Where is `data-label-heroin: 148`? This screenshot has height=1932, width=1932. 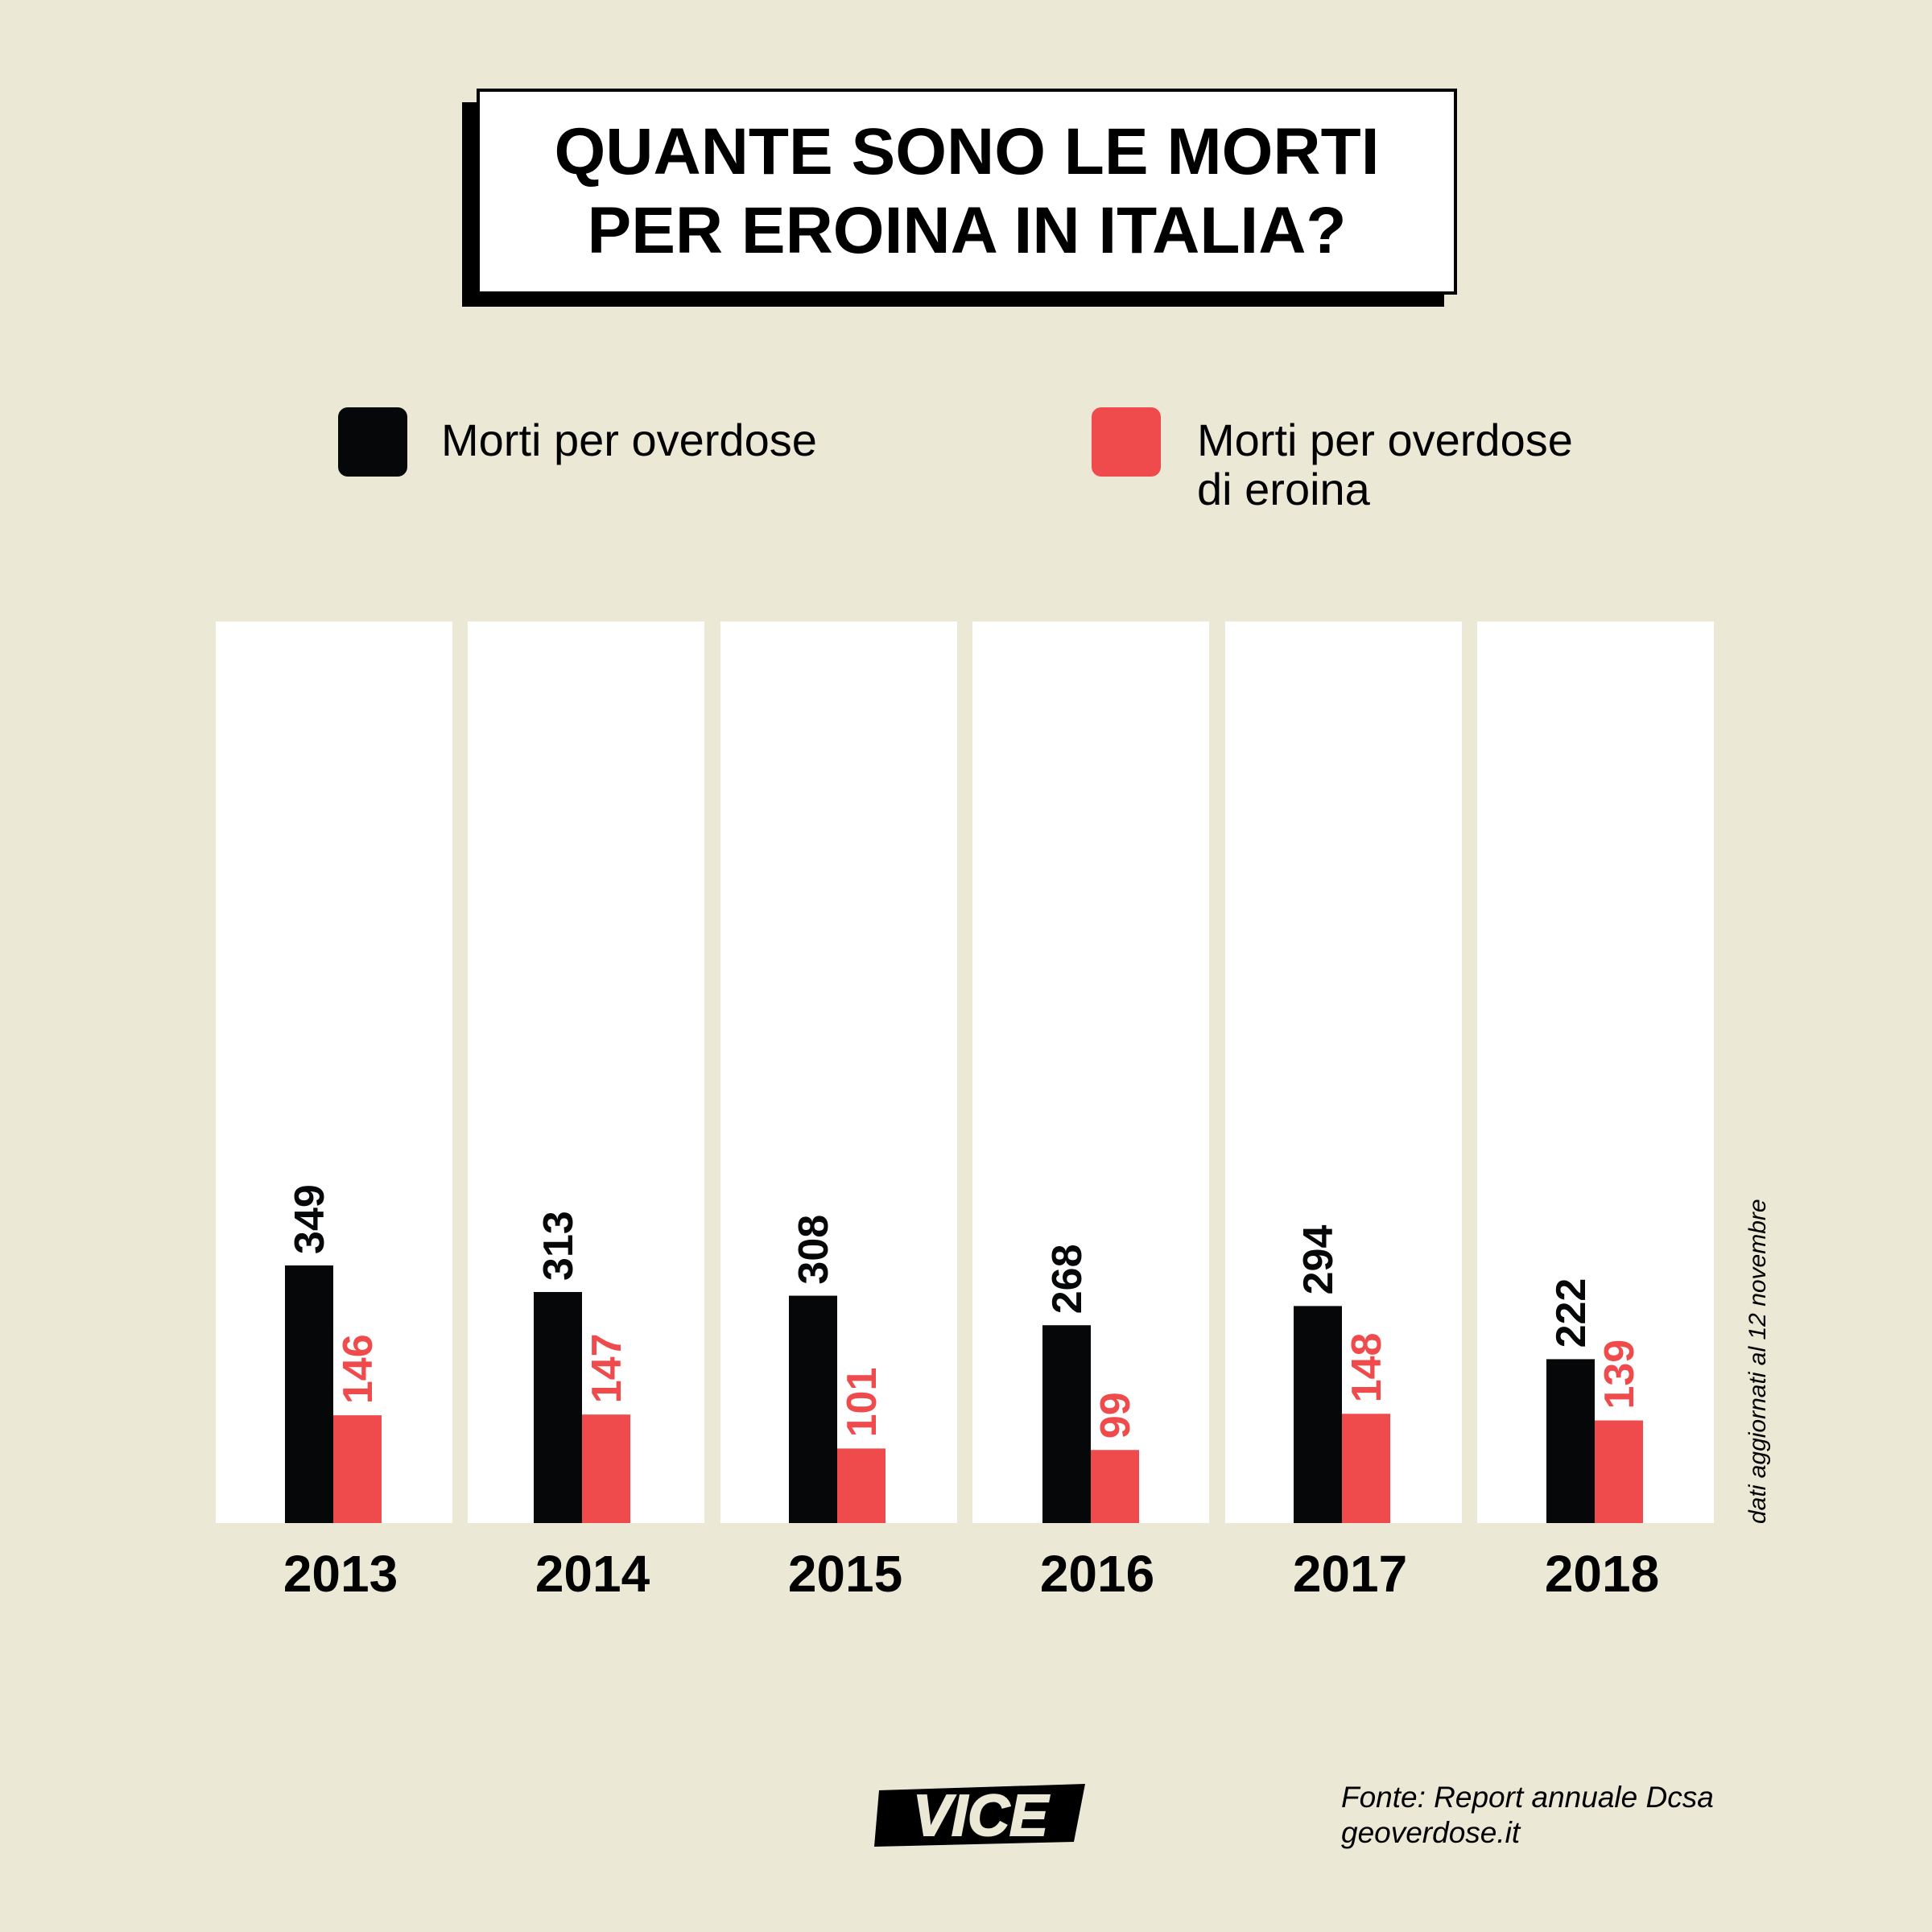 data-label-heroin: 148 is located at coordinates (1367, 1368).